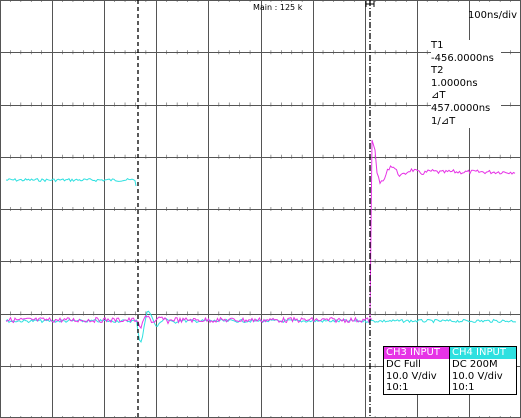 The width and height of the screenshot is (521, 418). I want to click on memory-length-label: Main : 125 k, so click(278, 7).